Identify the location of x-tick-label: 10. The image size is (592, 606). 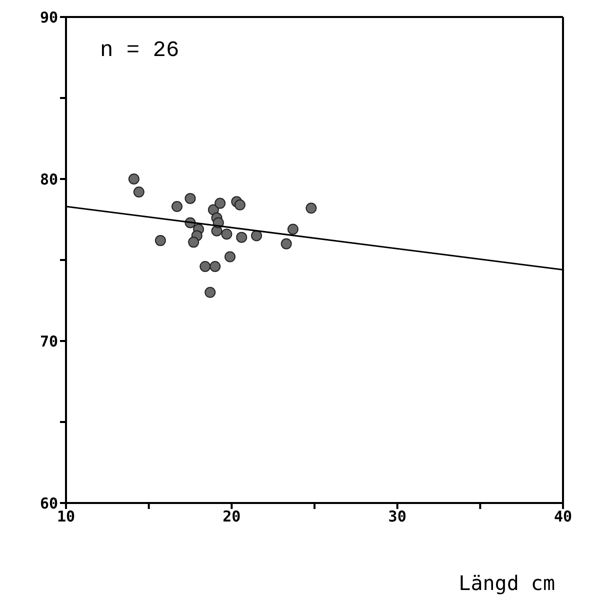
(66, 517).